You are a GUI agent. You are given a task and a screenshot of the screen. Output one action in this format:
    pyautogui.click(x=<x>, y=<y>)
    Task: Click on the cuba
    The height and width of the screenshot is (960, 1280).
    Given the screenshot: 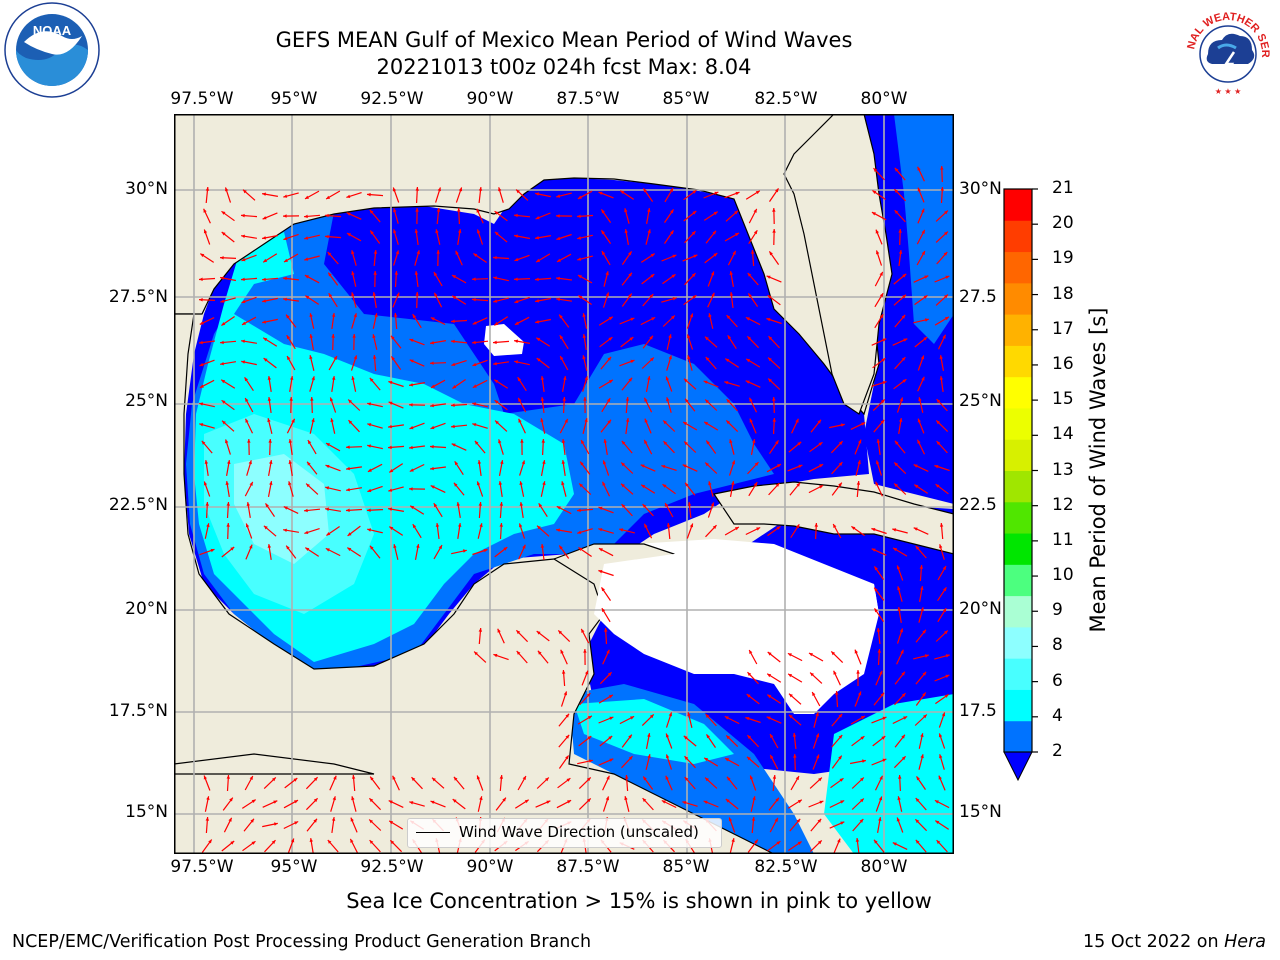 What is the action you would take?
    pyautogui.click(x=833, y=518)
    